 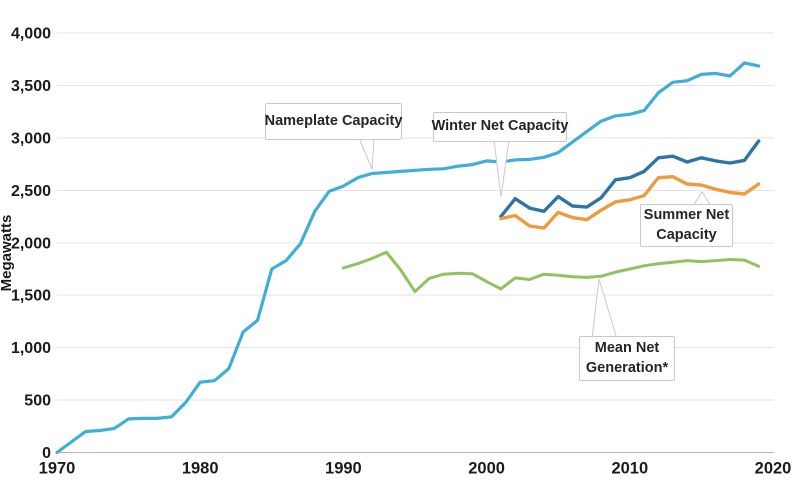 I want to click on series-line-winter-net-capacity, so click(x=630, y=179).